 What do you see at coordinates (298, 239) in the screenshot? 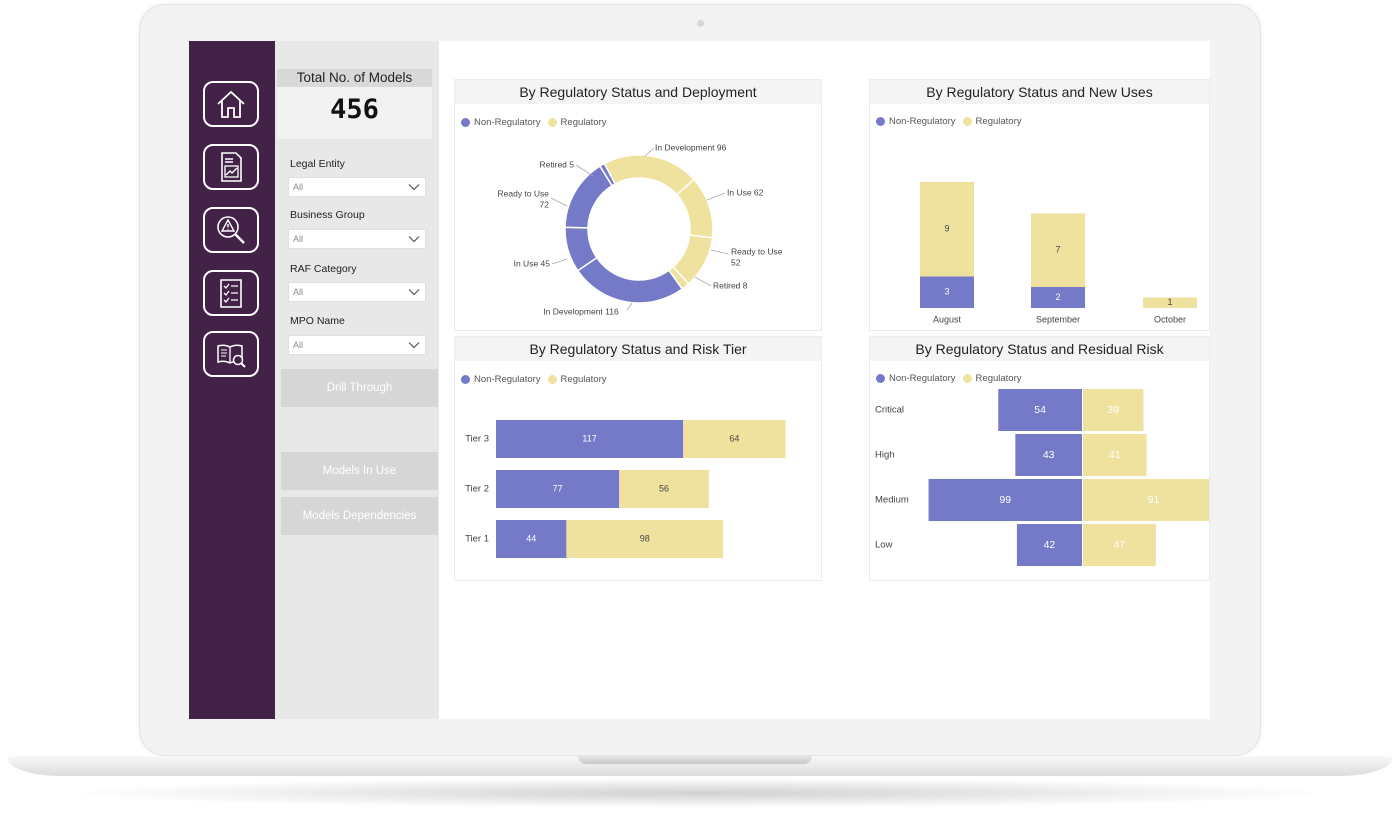
I see `business-group-value: All` at bounding box center [298, 239].